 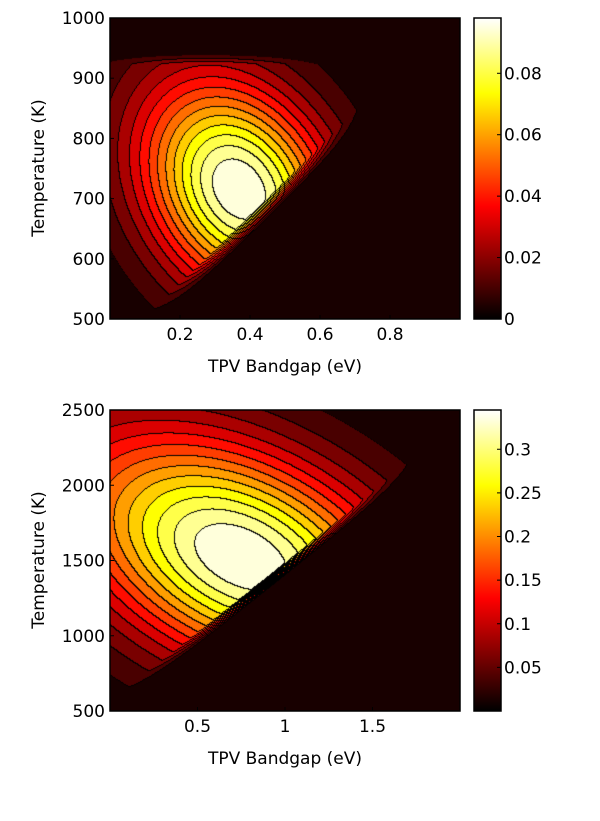 I want to click on chart-2-x-axis: 0.5 1 1.5, so click(x=285, y=722).